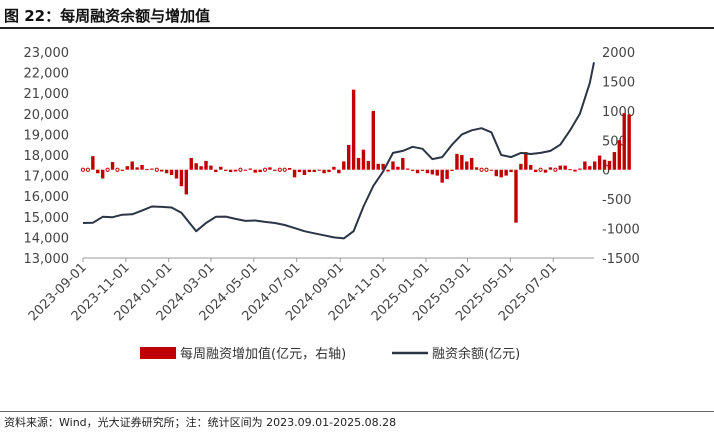  Describe the element at coordinates (618, 82) in the screenshot. I see `right-axis-tick-label: 1500` at that location.